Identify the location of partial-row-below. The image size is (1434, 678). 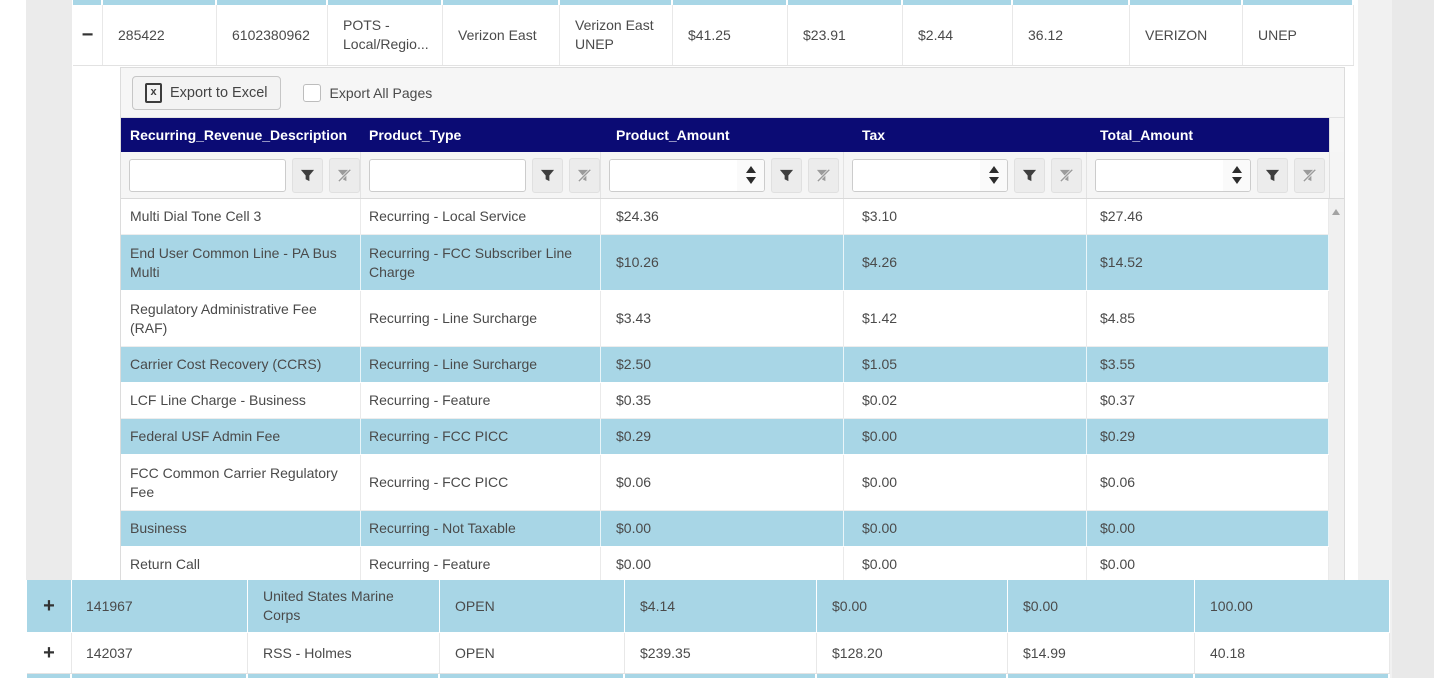
(708, 676).